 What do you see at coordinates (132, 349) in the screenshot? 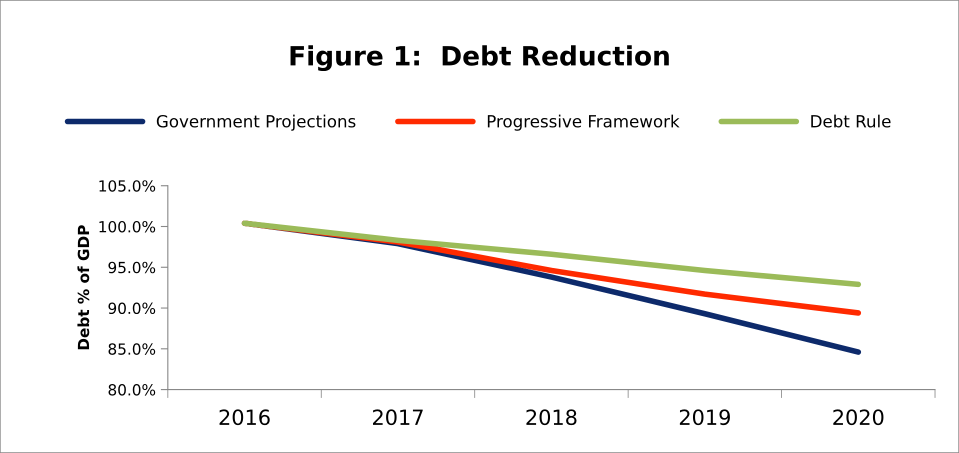
I see `y-tick-label: 85.0%` at bounding box center [132, 349].